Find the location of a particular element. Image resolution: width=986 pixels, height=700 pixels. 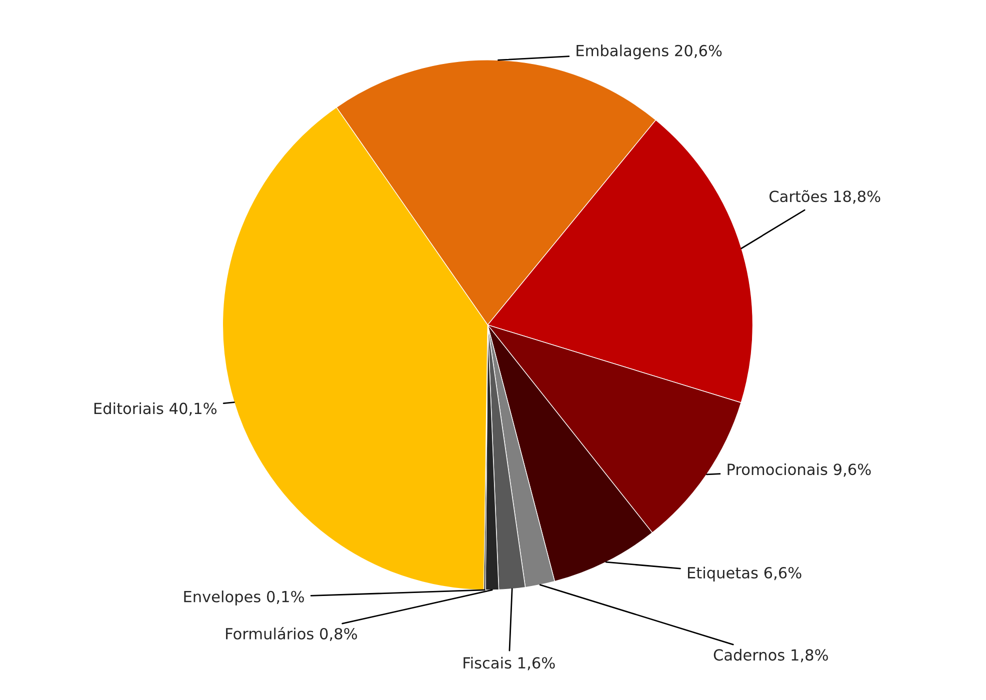

slice-label: Promocionais 9,6% is located at coordinates (799, 470).